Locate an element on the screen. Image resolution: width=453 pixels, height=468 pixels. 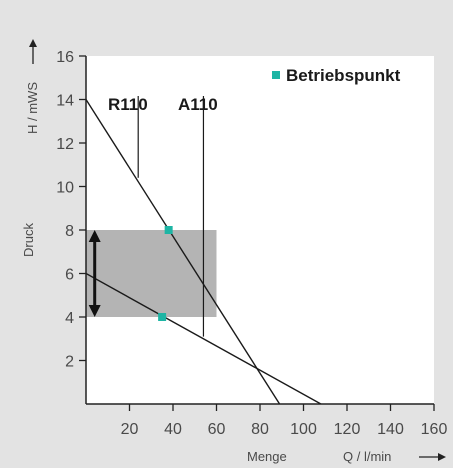
legend-marker is located at coordinates (276, 75).